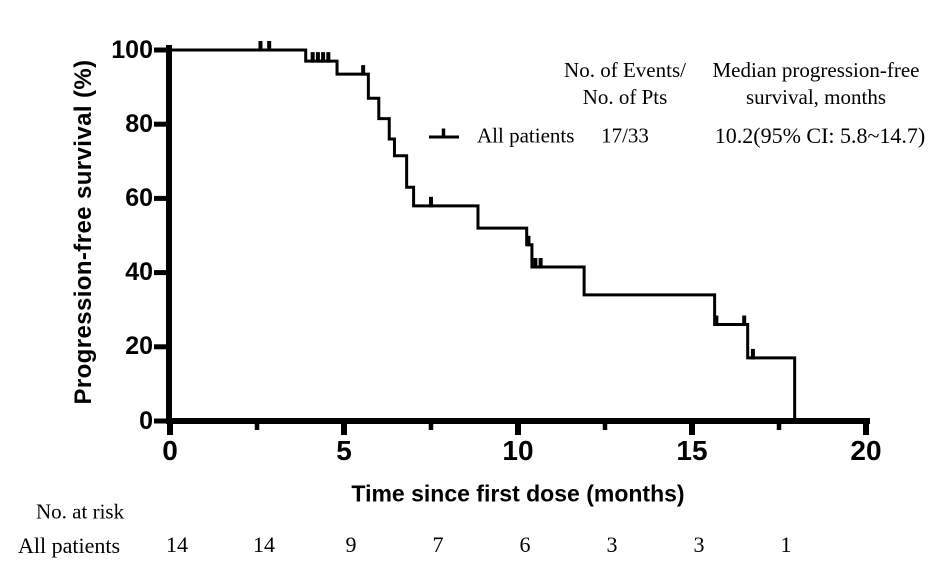  Describe the element at coordinates (786, 544) in the screenshot. I see `risk-count-value: 1` at that location.